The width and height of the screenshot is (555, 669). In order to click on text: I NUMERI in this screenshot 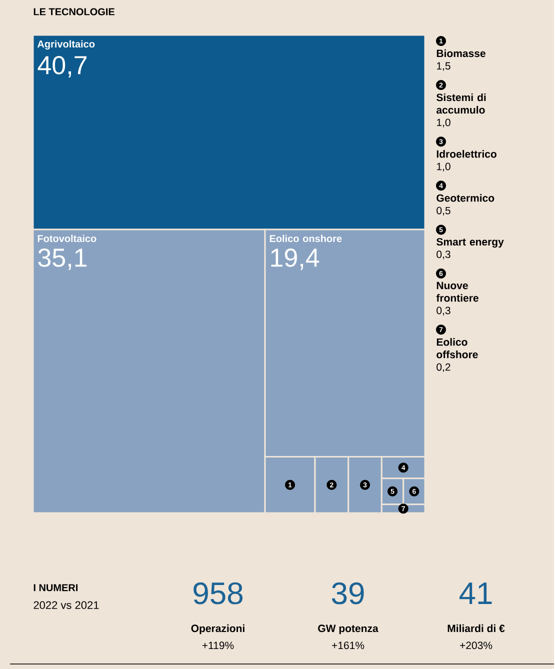, I will do `click(56, 588)`.